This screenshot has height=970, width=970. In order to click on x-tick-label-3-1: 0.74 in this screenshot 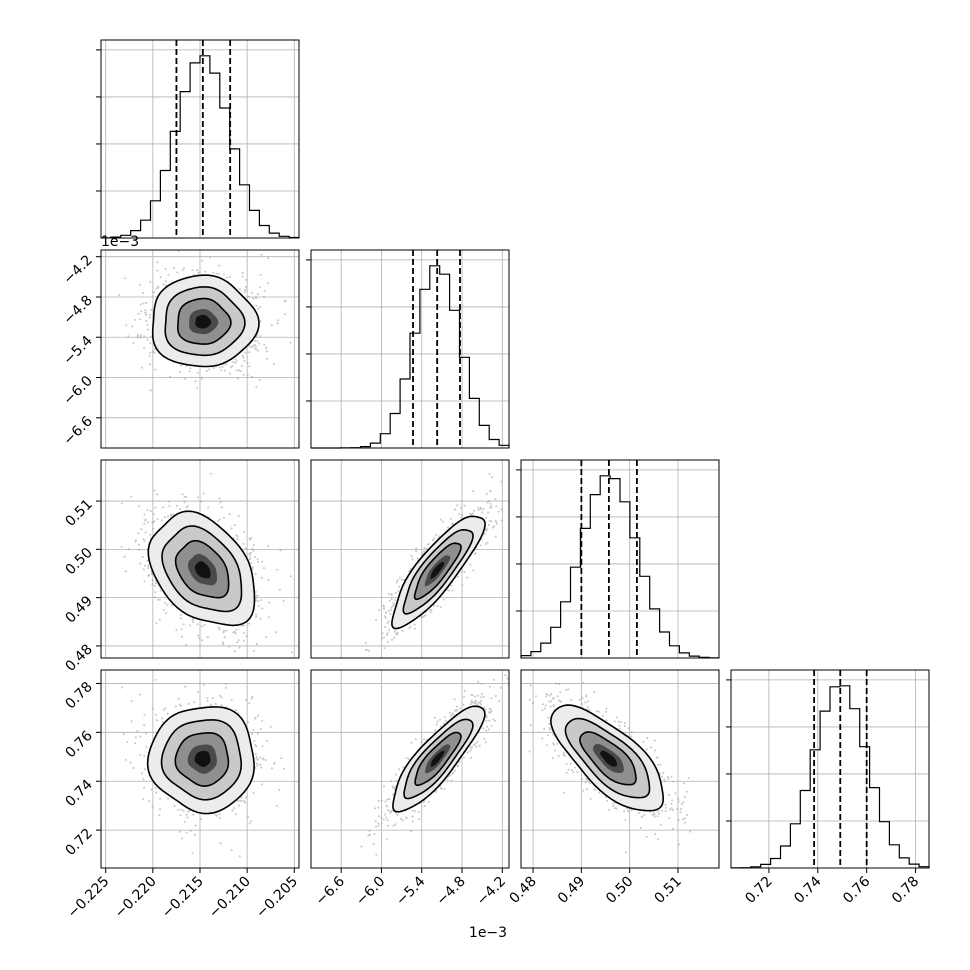, I will do `click(807, 889)`.